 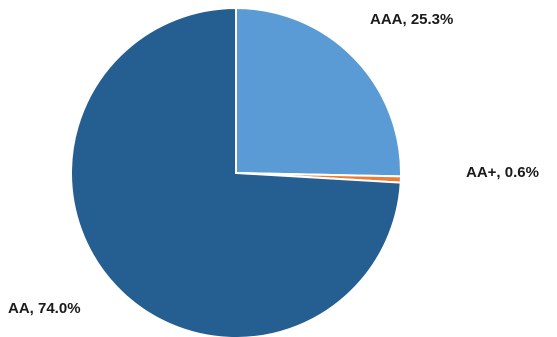 What do you see at coordinates (44, 308) in the screenshot?
I see `slice-label-aa: AA, 74.0%` at bounding box center [44, 308].